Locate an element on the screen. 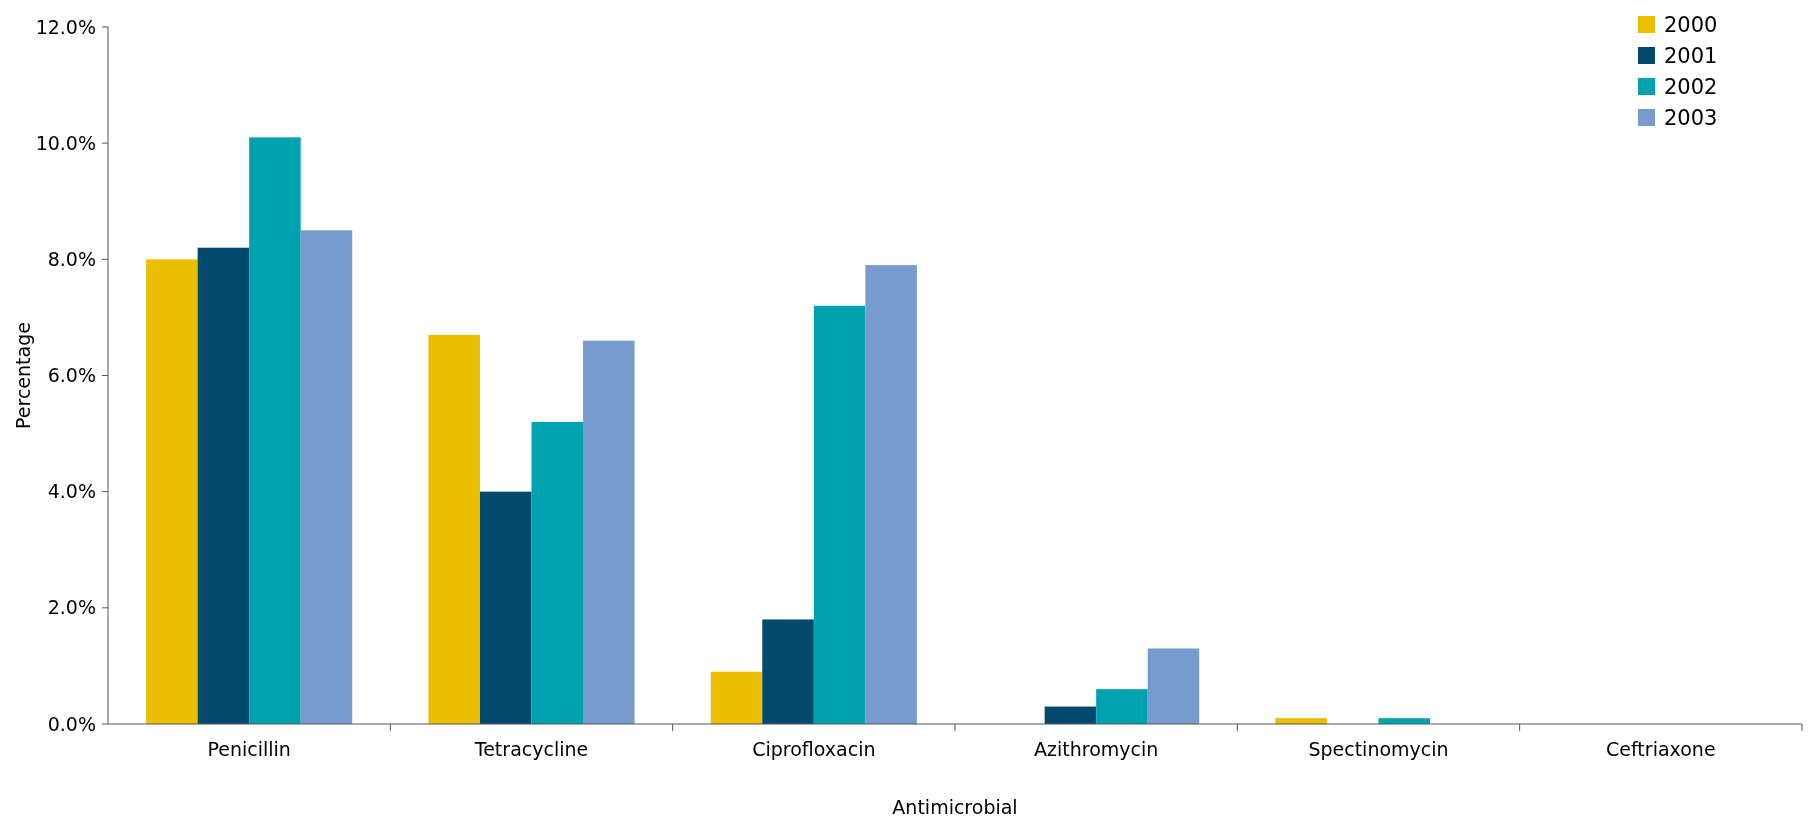 This screenshot has height=831, width=1818. x-axis-title: Antimicrobial is located at coordinates (955, 807).